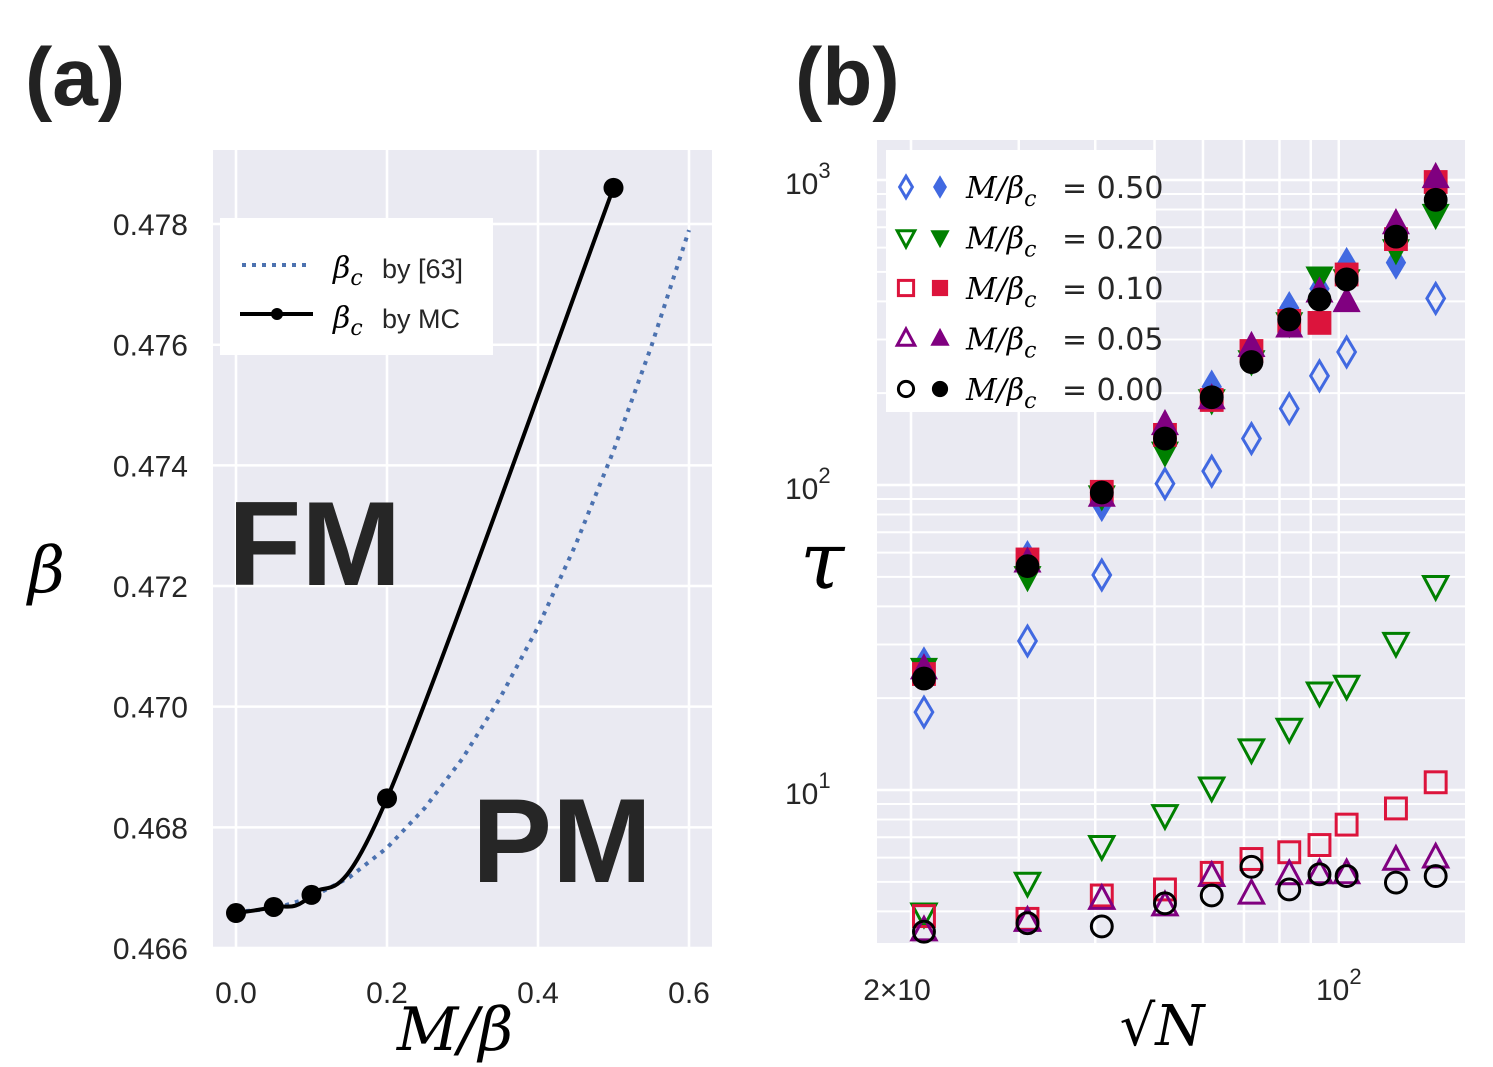 Image resolution: width=1493 pixels, height=1067 pixels. What do you see at coordinates (150, 708) in the screenshot?
I see `y-tick-label: 0.470` at bounding box center [150, 708].